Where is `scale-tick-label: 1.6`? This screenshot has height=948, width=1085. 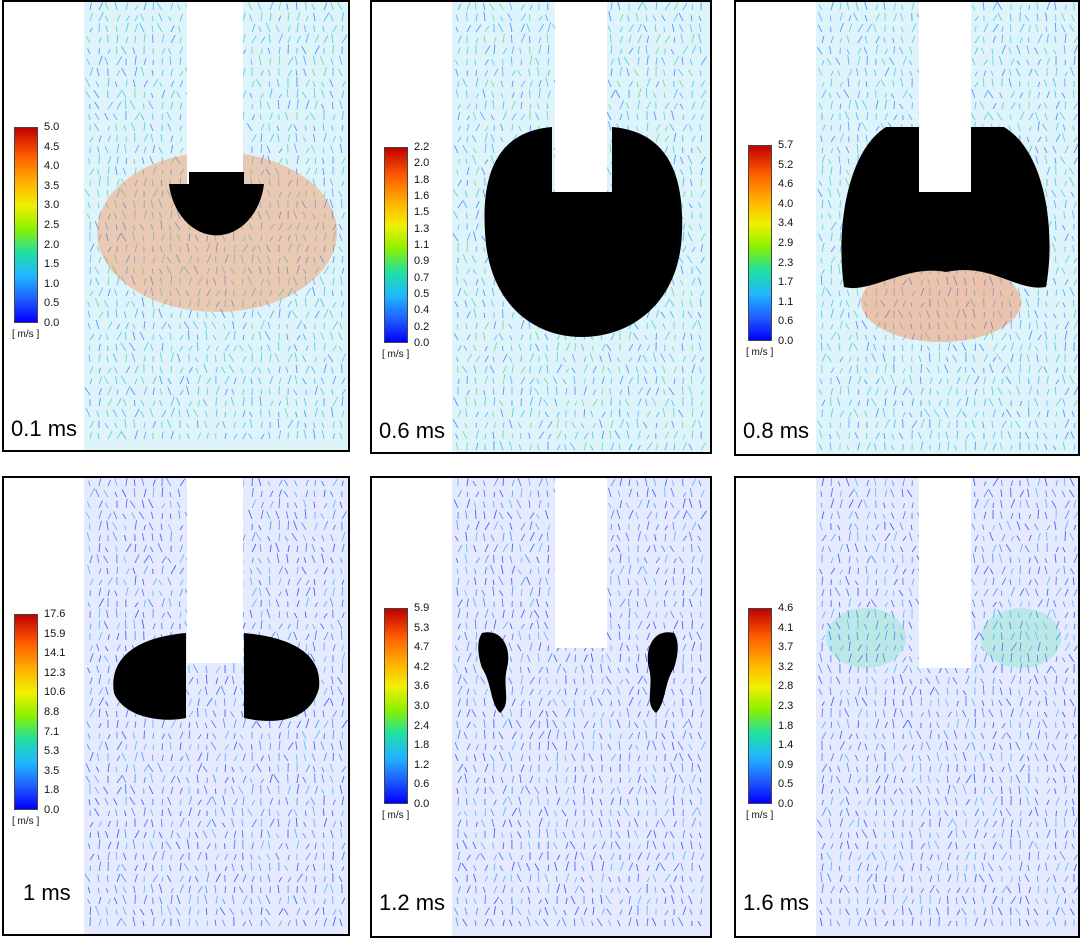
scale-tick-label: 1.6 is located at coordinates (422, 196).